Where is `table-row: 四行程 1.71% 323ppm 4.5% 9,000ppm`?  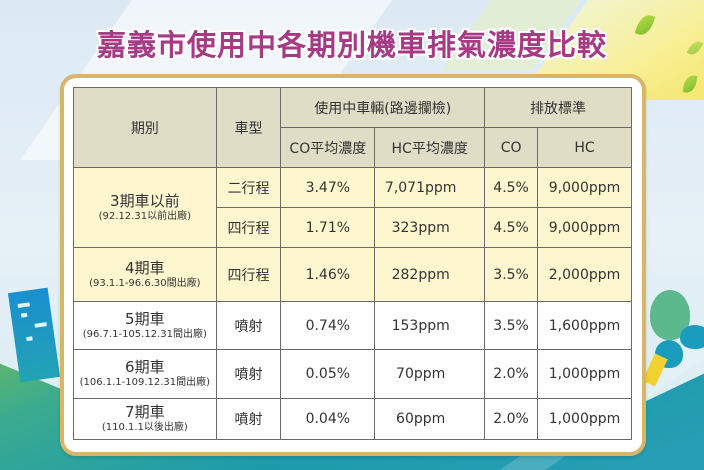 table-row: 四行程 1.71% 323ppm 4.5% 9,000ppm is located at coordinates (353, 227).